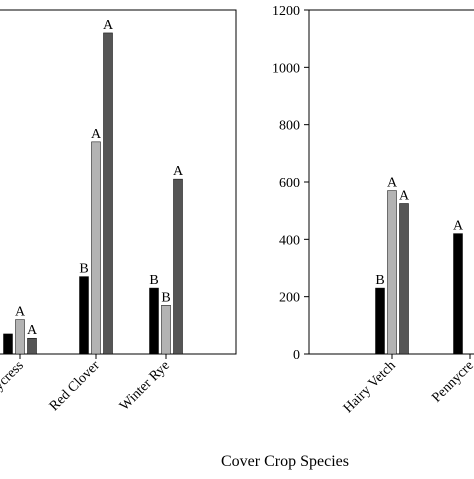  I want to click on x-category-label: Hairy Vetch, so click(370, 387).